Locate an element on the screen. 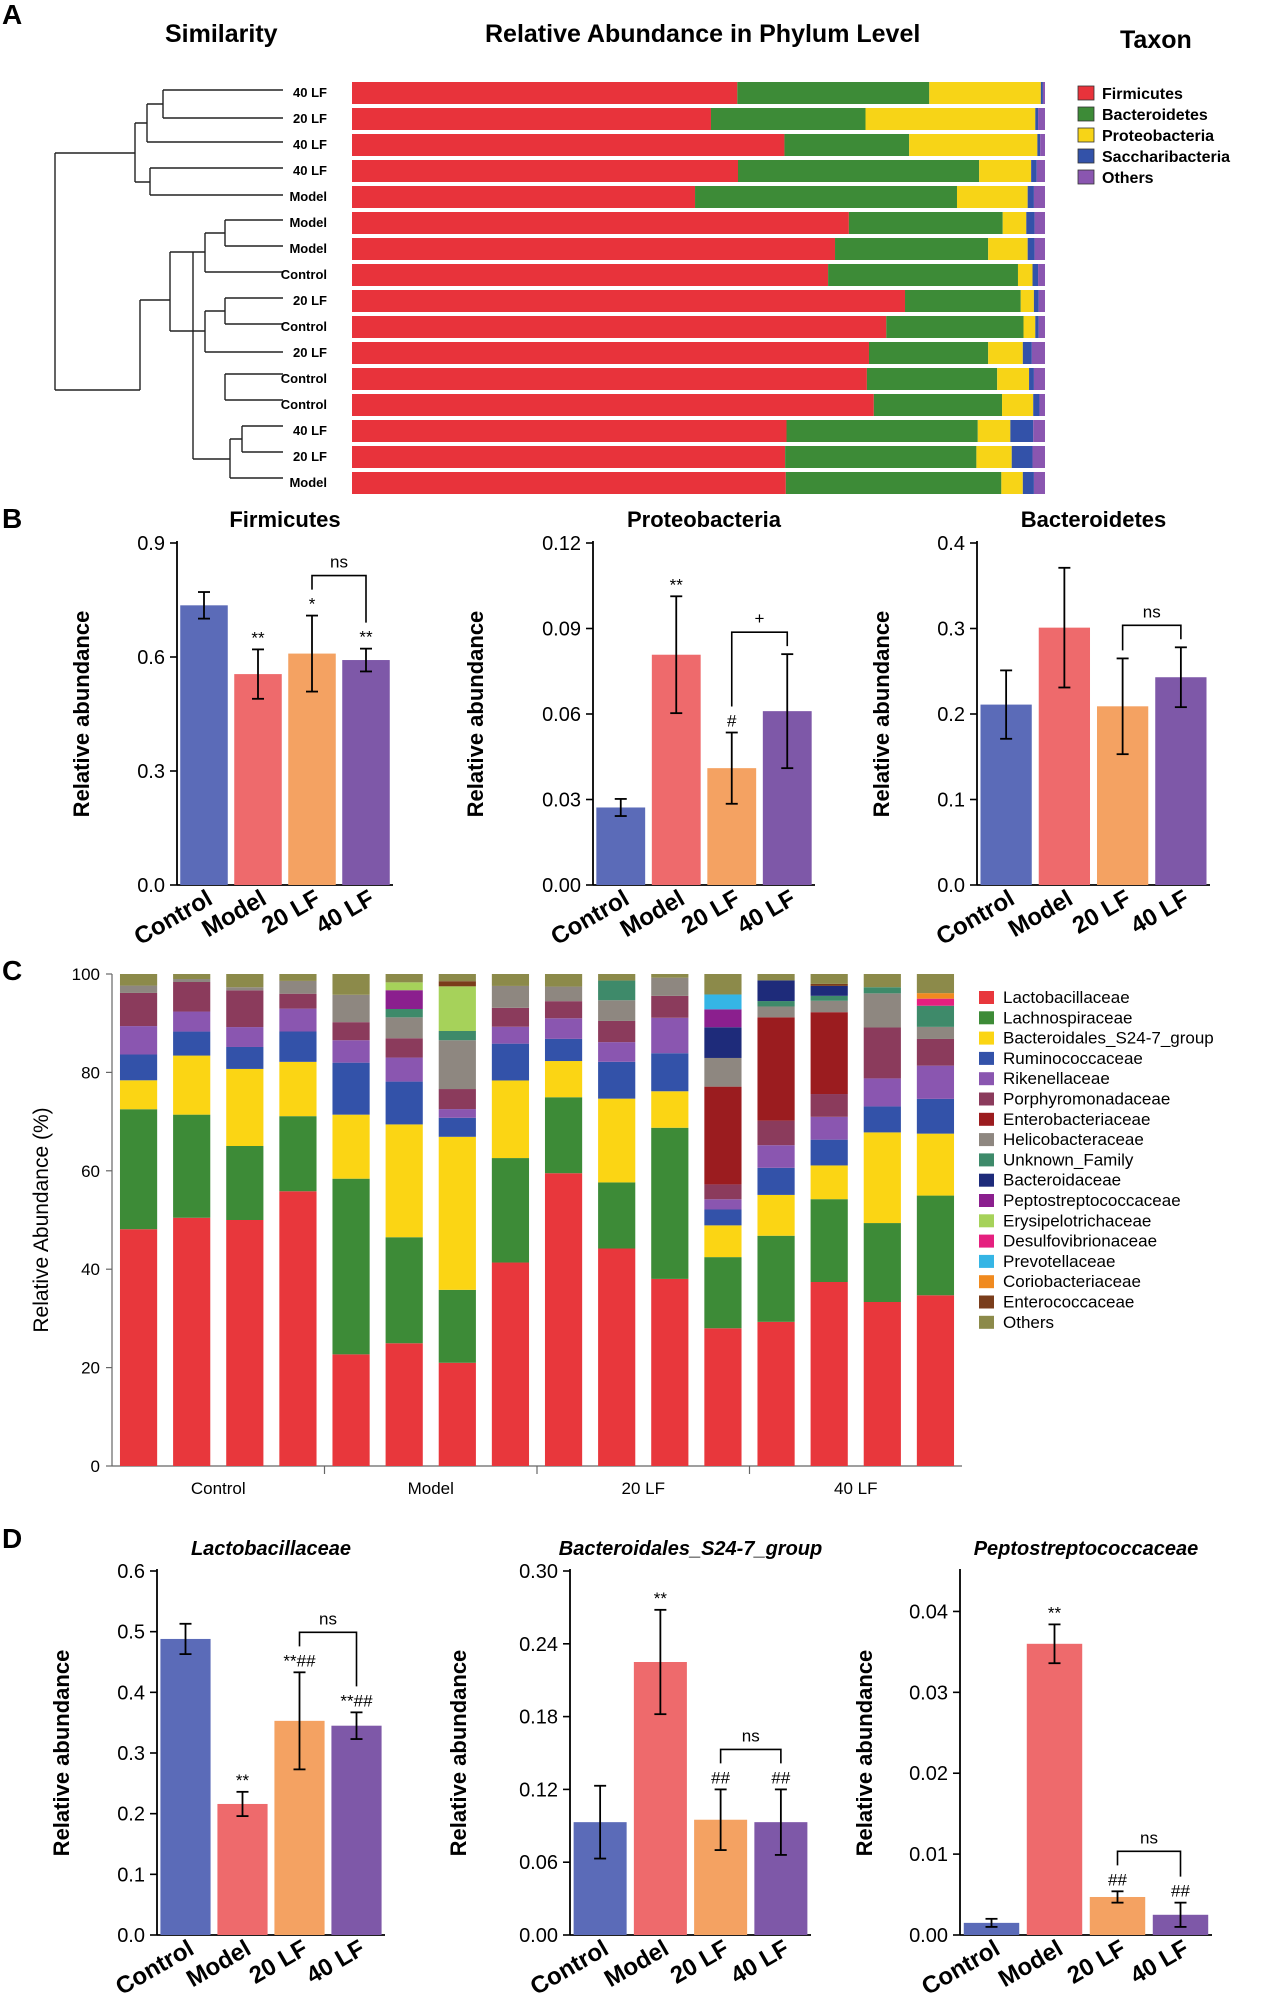 The height and width of the screenshot is (2011, 1266). family-segment-enterobacteriaceae is located at coordinates (829, 1053).